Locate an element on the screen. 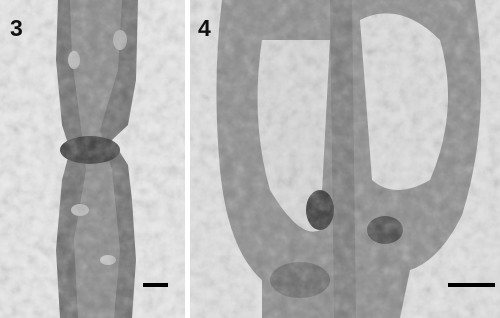  panel-label: 4 is located at coordinates (204, 28).